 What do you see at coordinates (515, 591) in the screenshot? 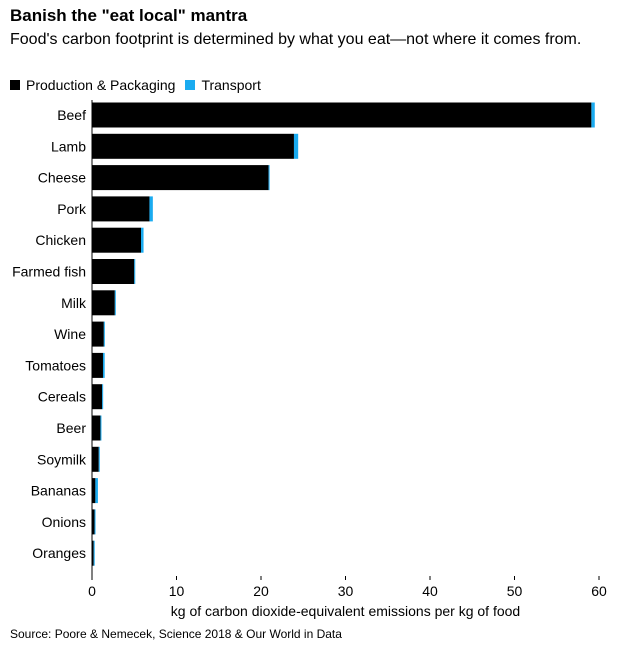
I see `x-tick-label-50: 50` at bounding box center [515, 591].